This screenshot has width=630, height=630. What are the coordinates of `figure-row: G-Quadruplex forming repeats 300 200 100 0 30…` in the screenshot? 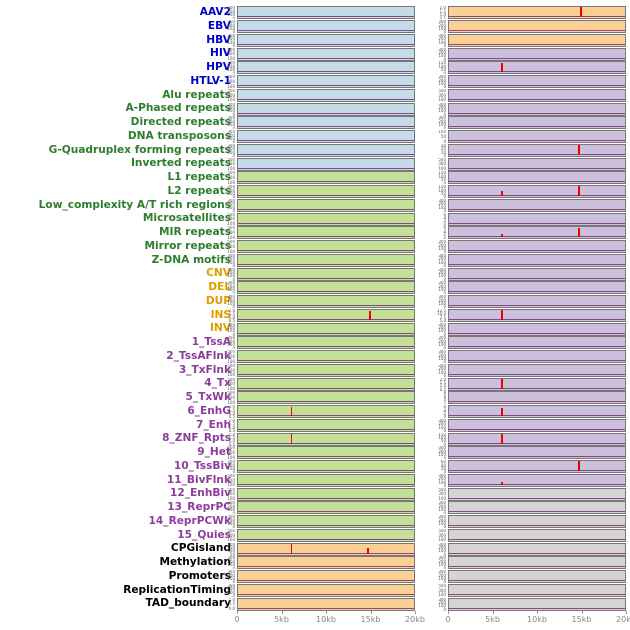 It's located at (315, 151).